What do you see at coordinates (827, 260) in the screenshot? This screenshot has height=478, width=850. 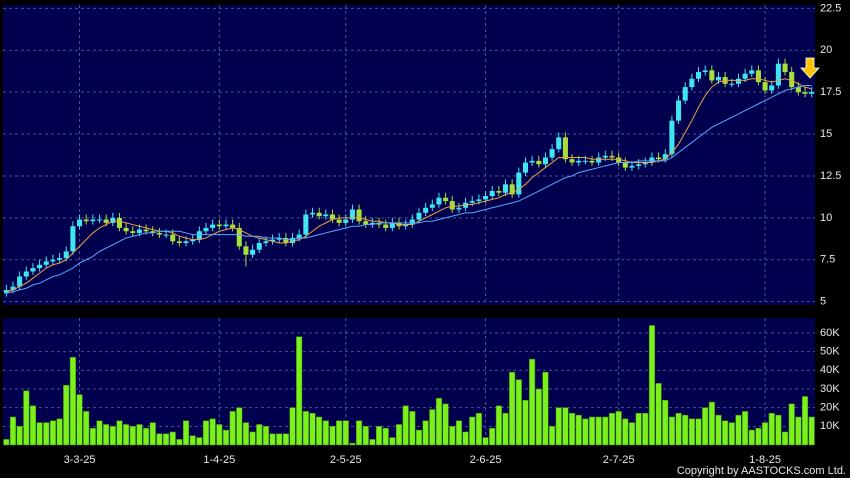 I see `y-tick-label: 7.5` at bounding box center [827, 260].